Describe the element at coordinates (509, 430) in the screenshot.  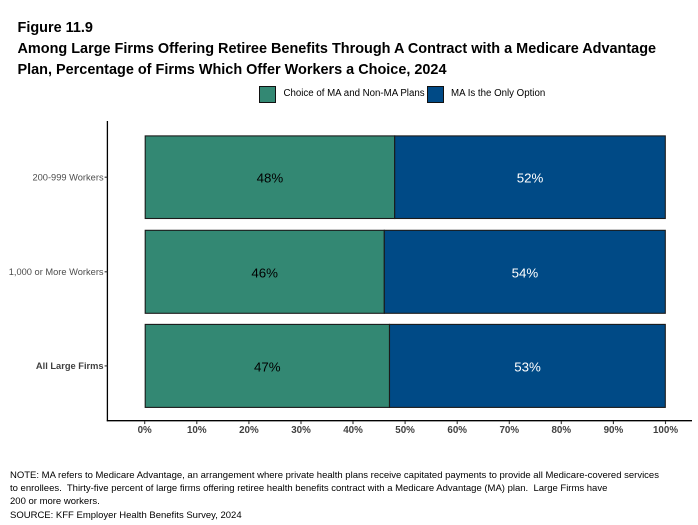
I see `svg-text: 70%` at that location.